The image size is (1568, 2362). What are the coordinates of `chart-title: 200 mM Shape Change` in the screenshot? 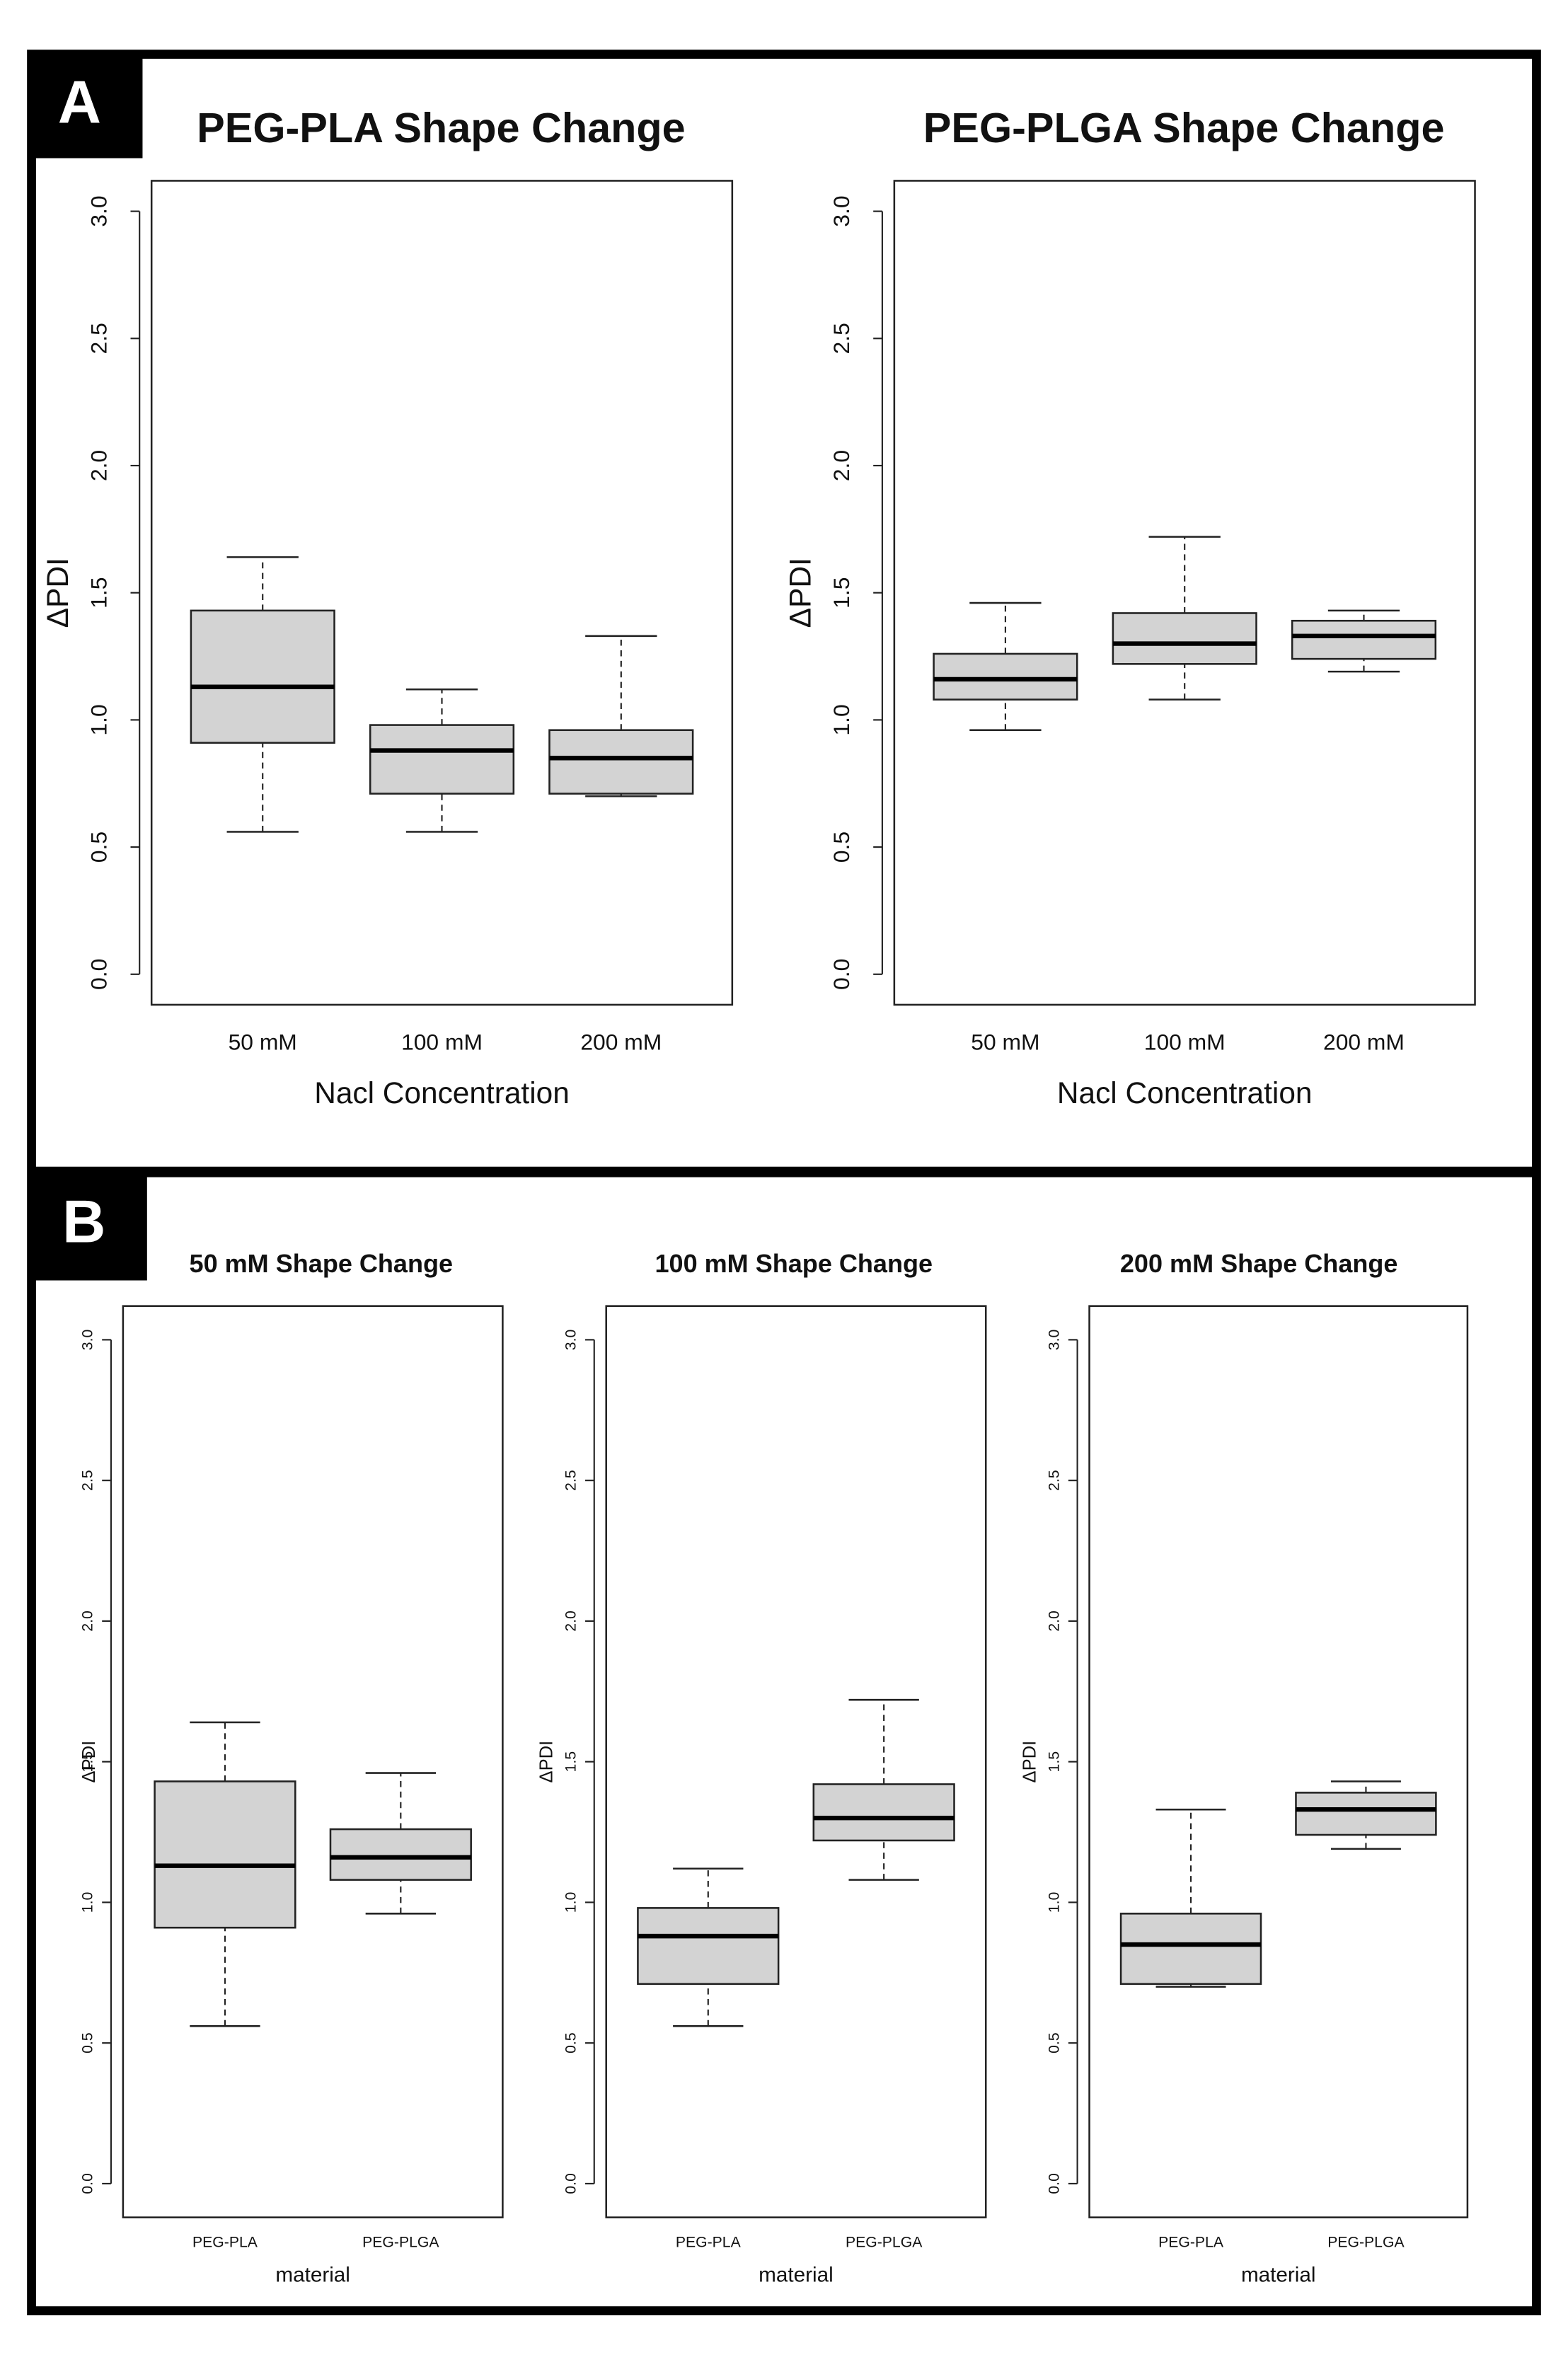 It's located at (1259, 1263).